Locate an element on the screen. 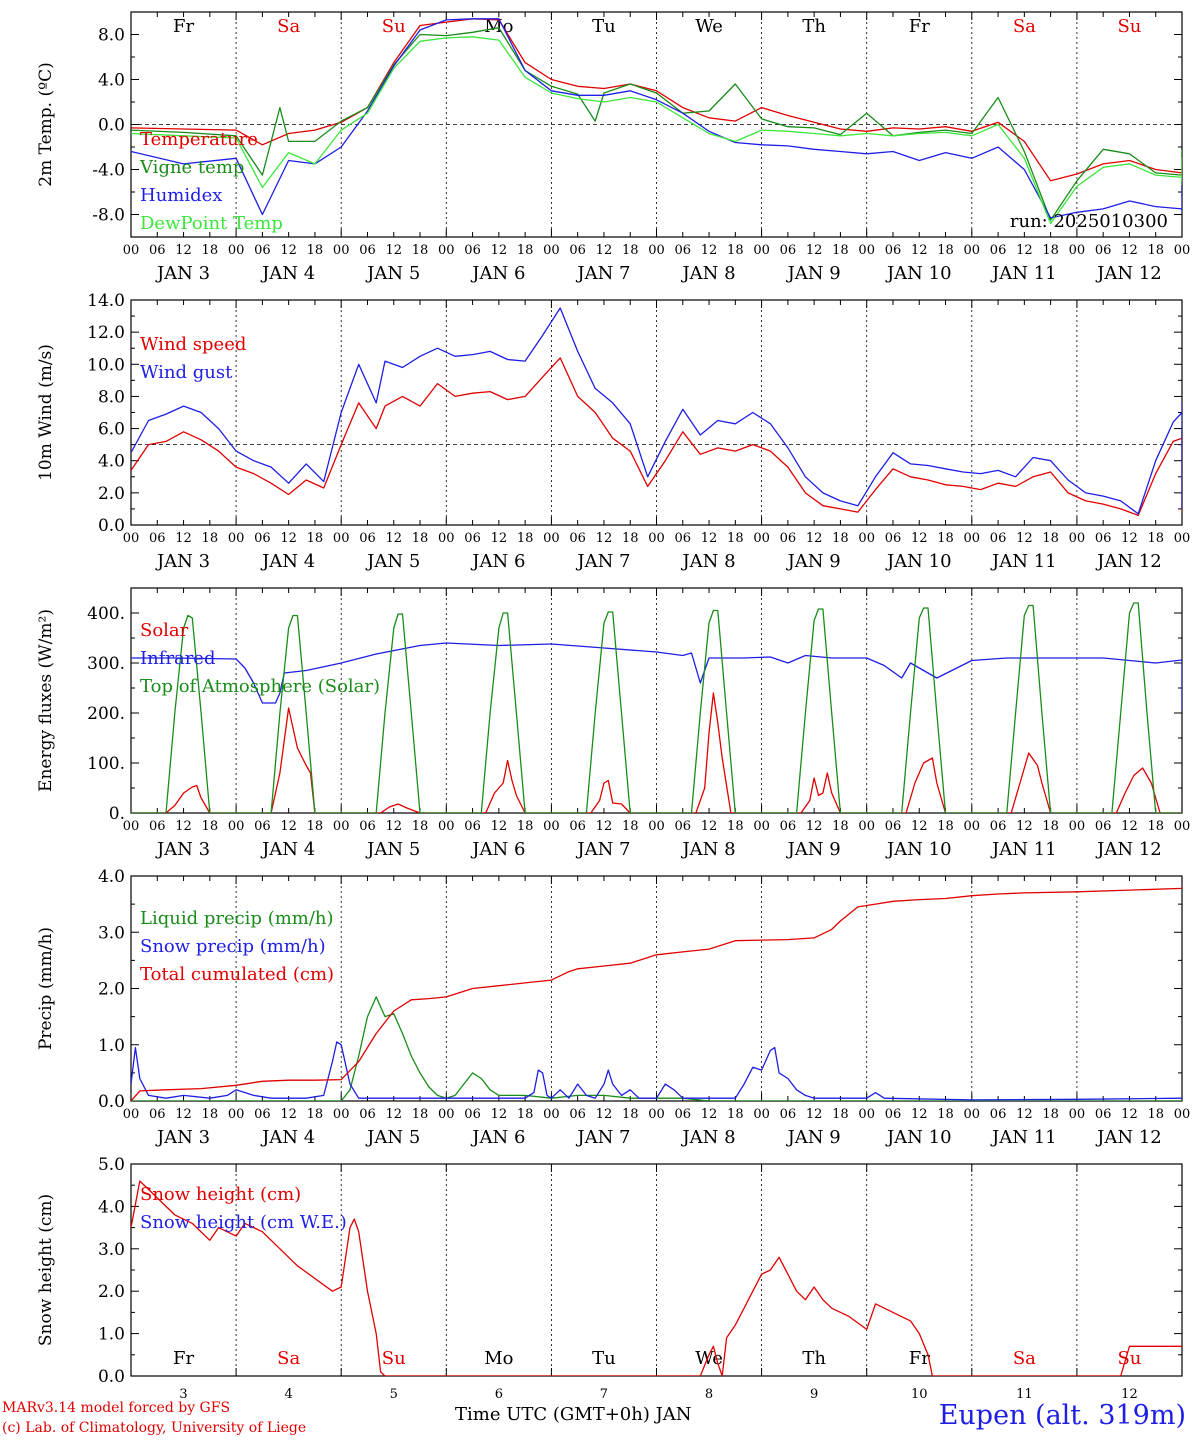  model-credit: MARv3.14 model forced by GFS is located at coordinates (116, 1408).